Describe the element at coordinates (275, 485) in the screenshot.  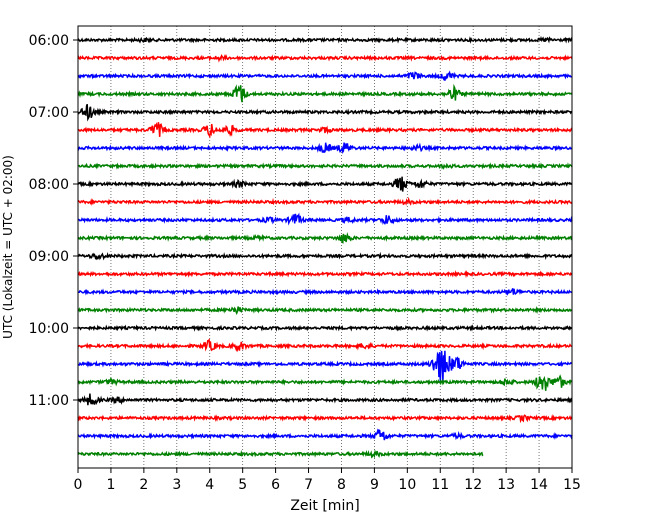
I see `x-tick-label: 6` at that location.